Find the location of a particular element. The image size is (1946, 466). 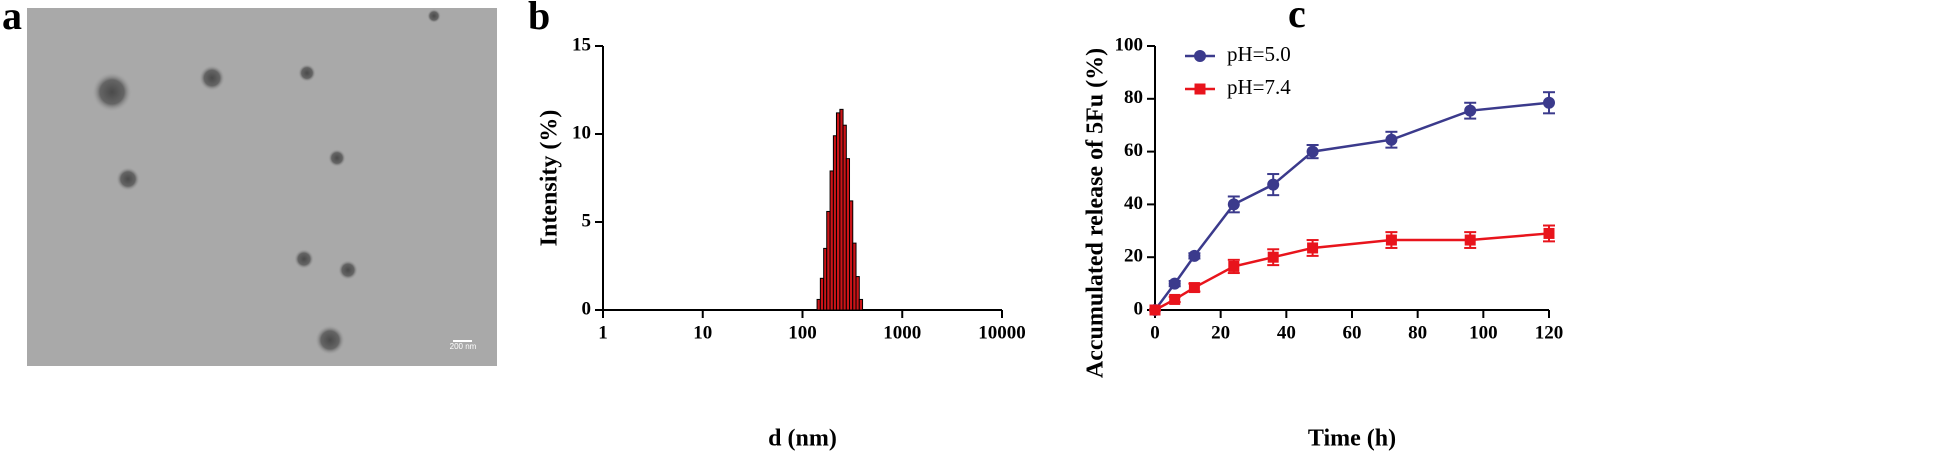

x-tick-label: 80 is located at coordinates (1417, 332).